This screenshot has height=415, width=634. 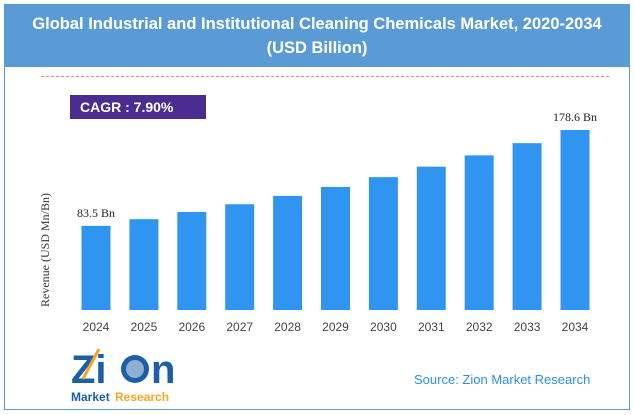 I want to click on cagr-badge: CAGR : 7.90%, so click(x=138, y=107).